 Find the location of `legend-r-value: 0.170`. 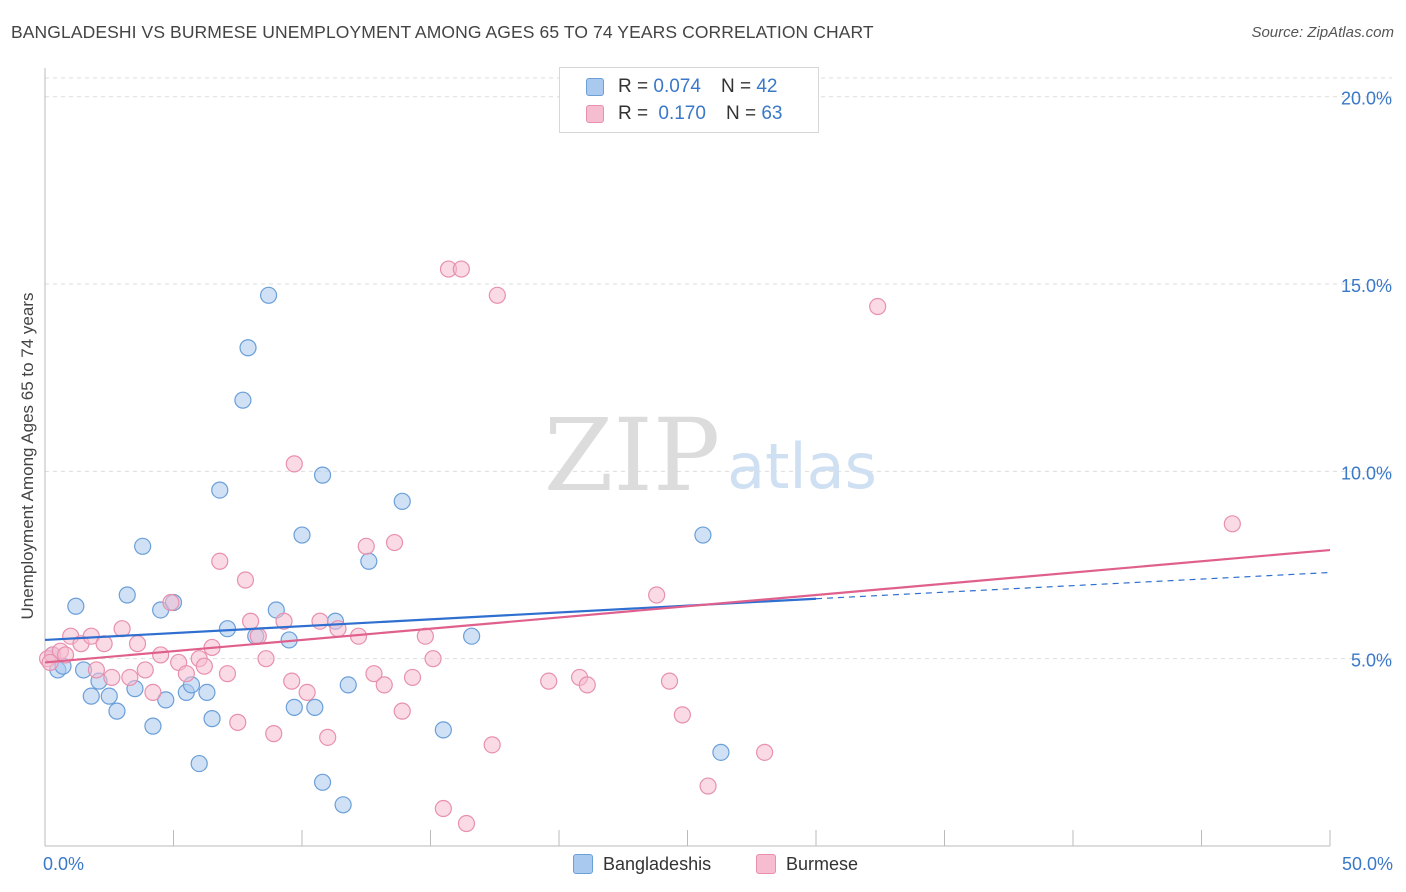

legend-r-value: 0.170 is located at coordinates (682, 113).